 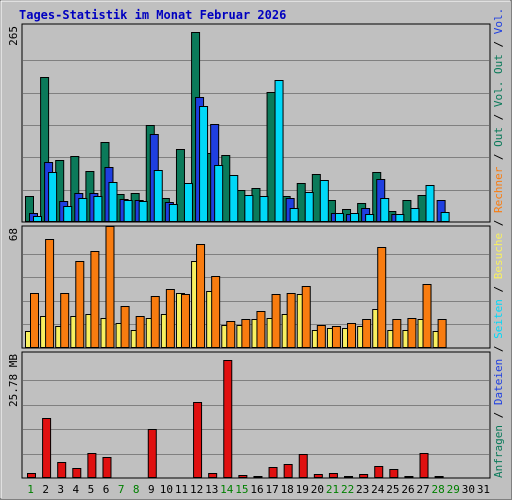 I want to click on x-tick-label-day-13: 13, so click(x=211, y=489).